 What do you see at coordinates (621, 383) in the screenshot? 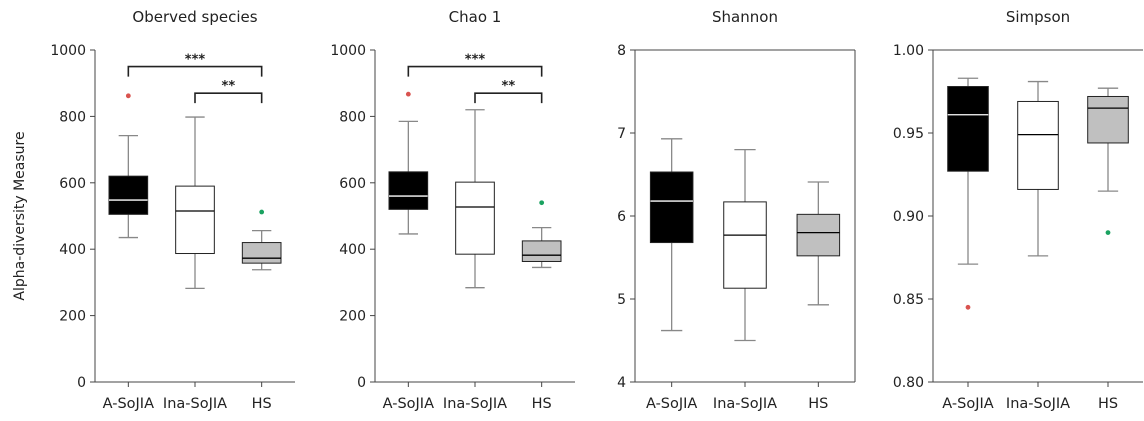
I see `y-tick-label: 4` at bounding box center [621, 383].